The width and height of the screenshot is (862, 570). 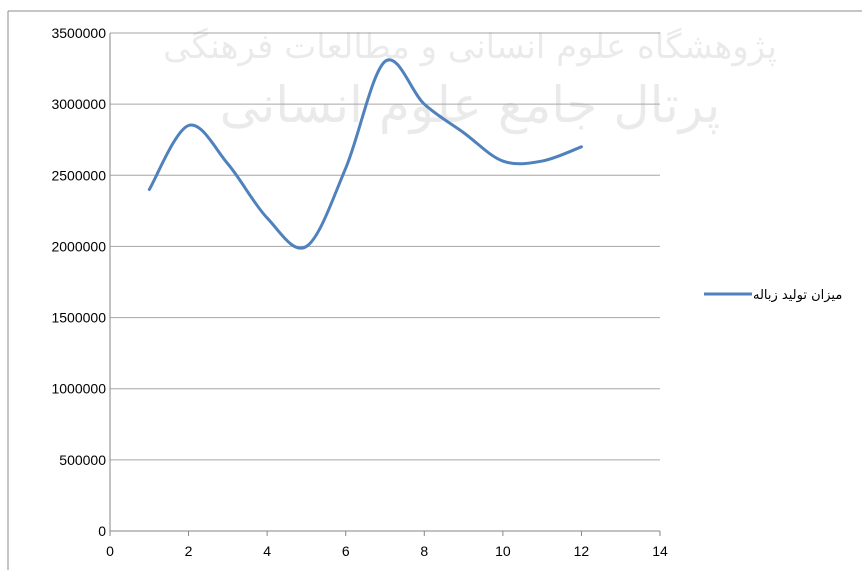 I want to click on x-tick-label: 0, so click(x=110, y=551).